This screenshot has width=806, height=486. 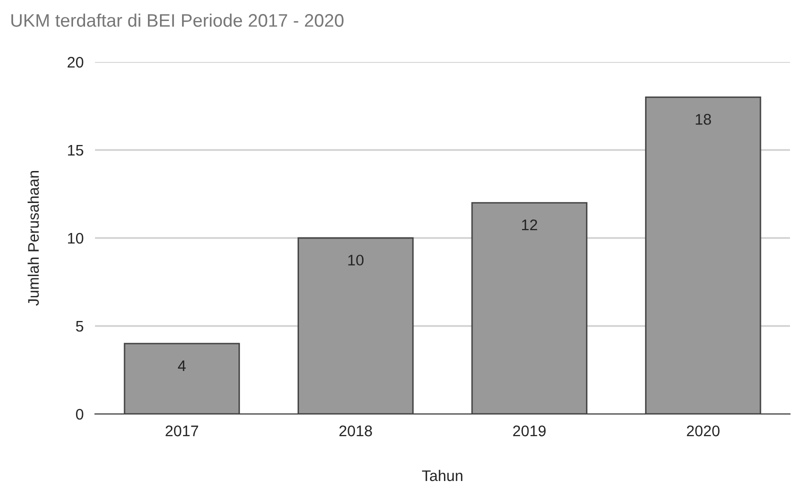 I want to click on data-label: 10, so click(x=356, y=260).